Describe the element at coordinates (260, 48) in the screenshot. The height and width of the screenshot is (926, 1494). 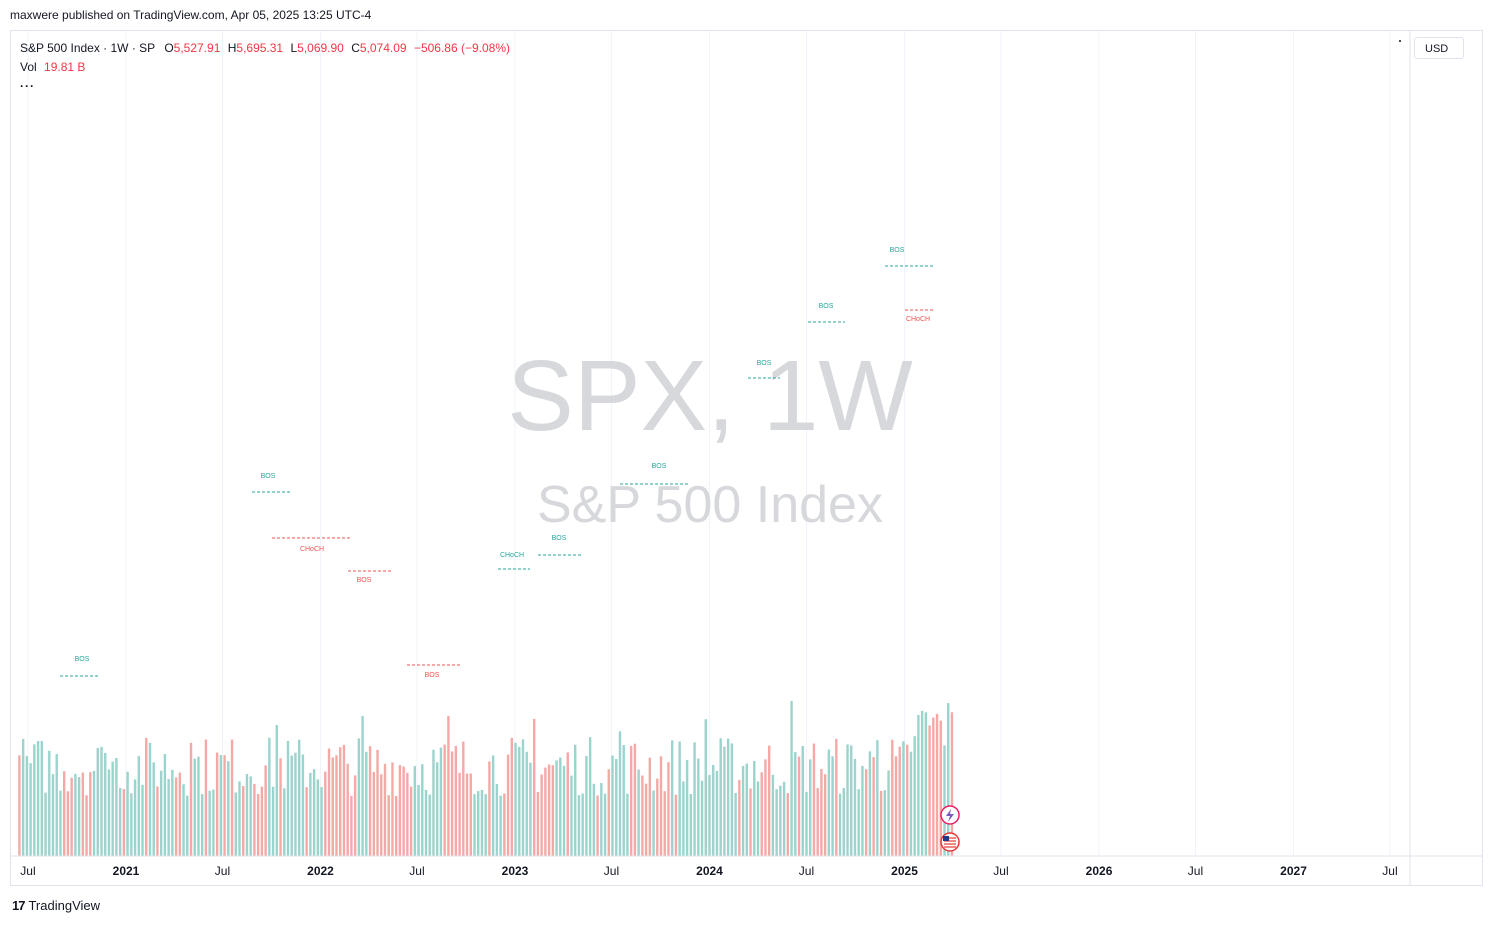
I see `high-value: 5,695.31` at that location.